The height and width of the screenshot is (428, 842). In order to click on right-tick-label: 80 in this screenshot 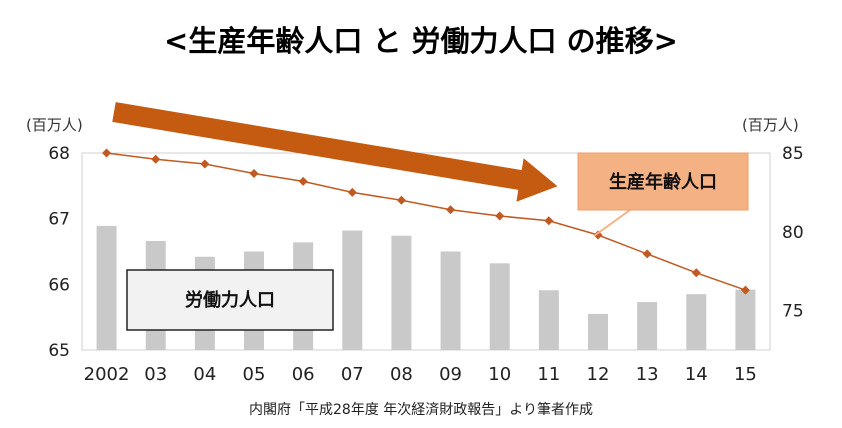, I will do `click(793, 233)`.